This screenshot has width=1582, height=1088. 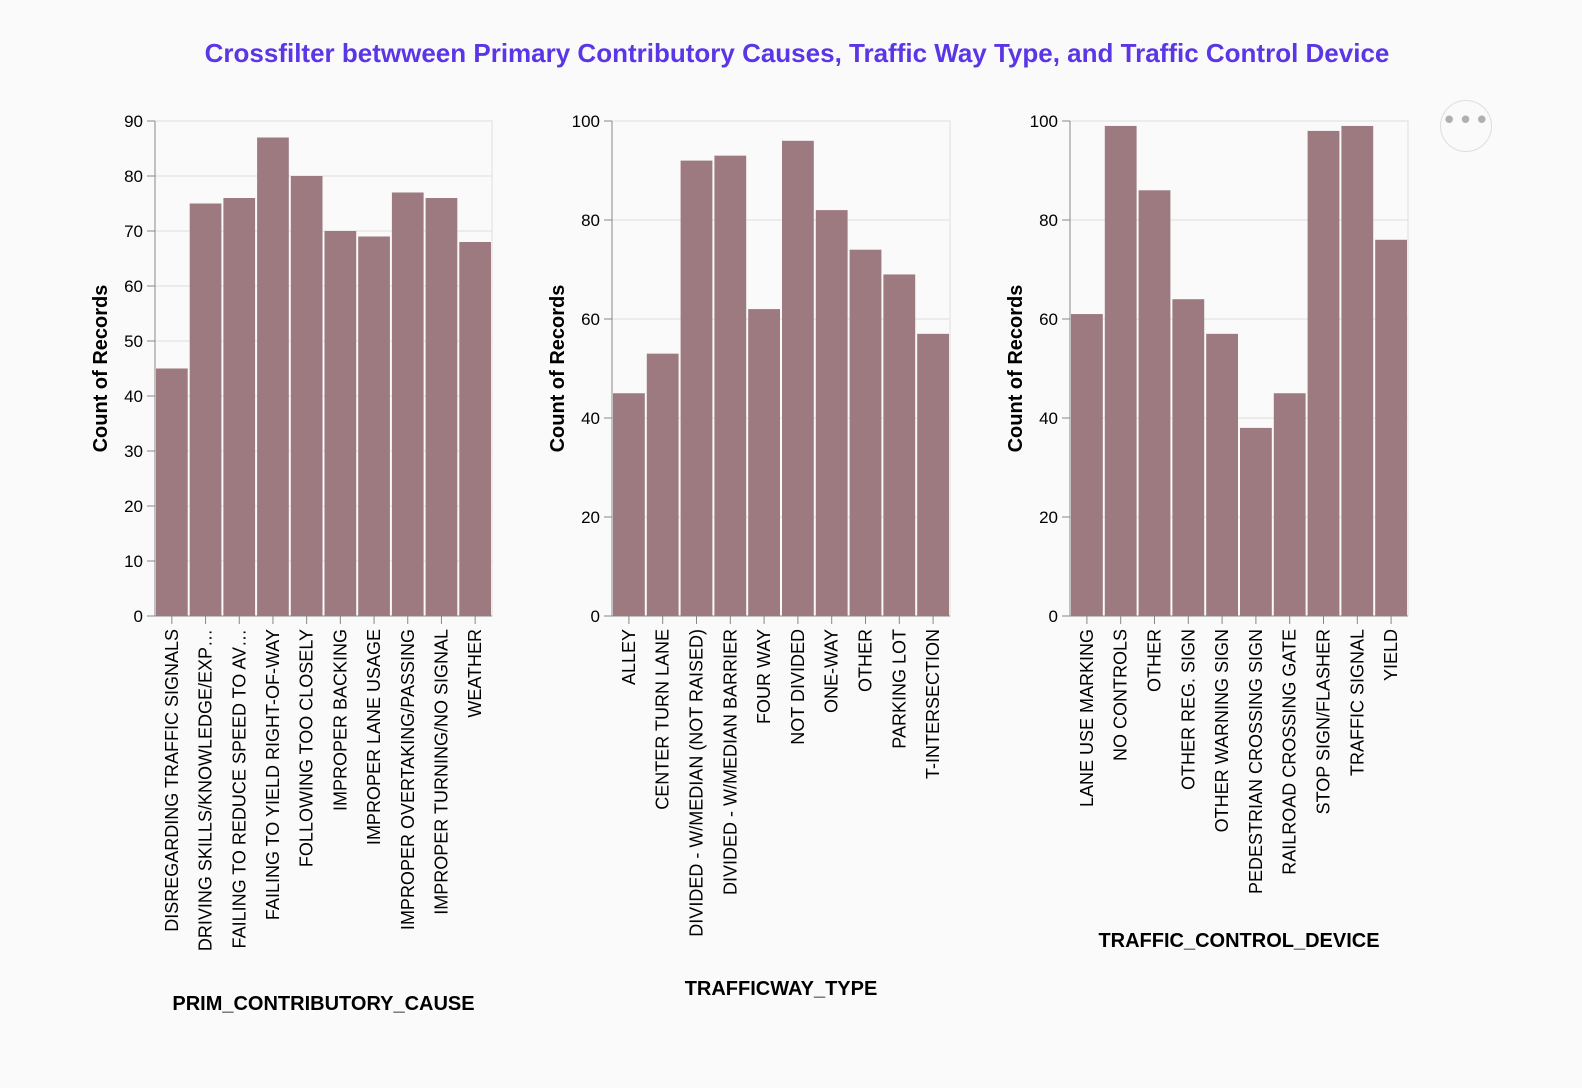 What do you see at coordinates (1391, 655) in the screenshot?
I see `x-category-label: YIELD` at bounding box center [1391, 655].